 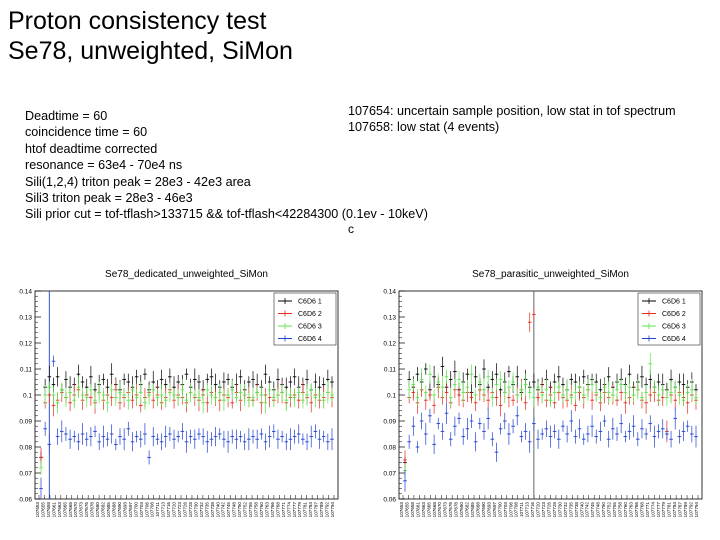 What do you see at coordinates (680, 510) in the screenshot?
I see `x-tick-label: 107787` at bounding box center [680, 510].